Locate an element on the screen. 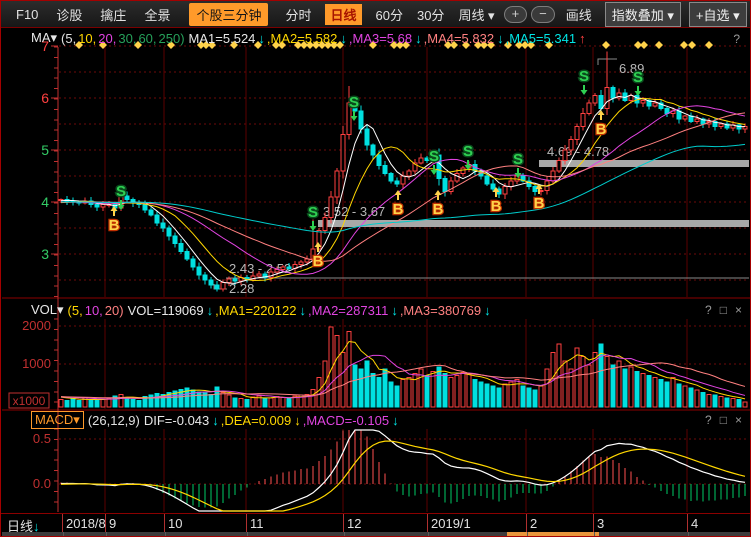  svg-text: 3 is located at coordinates (45, 254).